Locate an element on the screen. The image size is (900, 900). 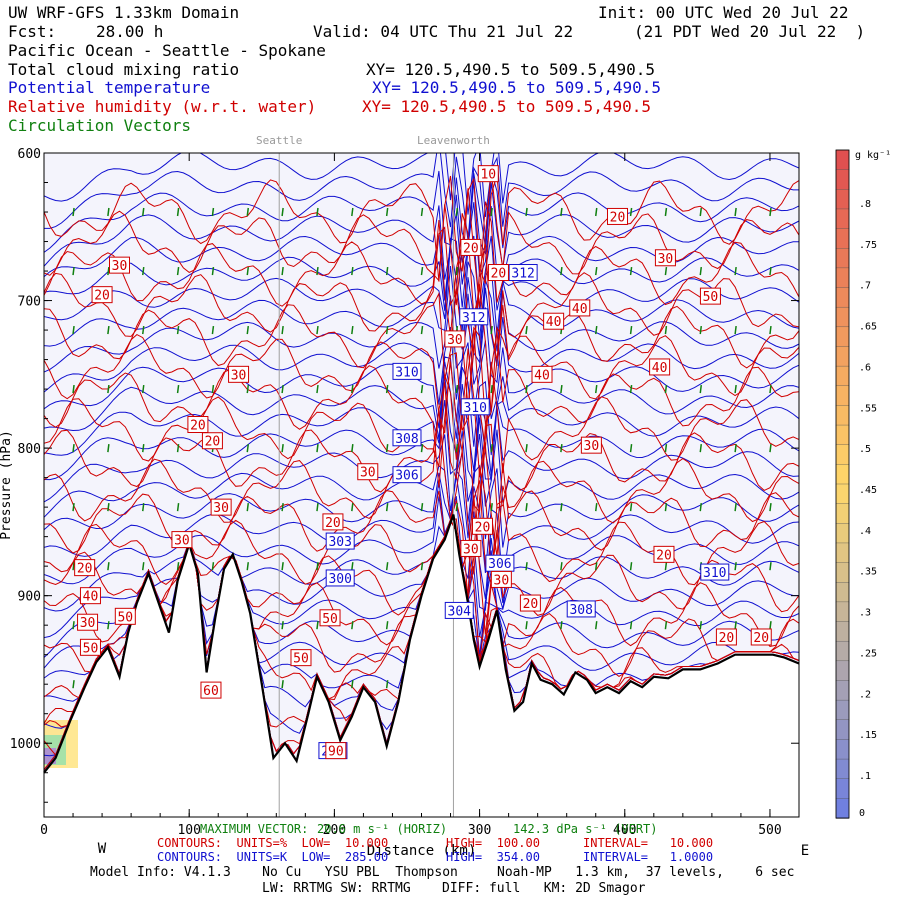
theta-label-text: 306 is located at coordinates (406, 476).